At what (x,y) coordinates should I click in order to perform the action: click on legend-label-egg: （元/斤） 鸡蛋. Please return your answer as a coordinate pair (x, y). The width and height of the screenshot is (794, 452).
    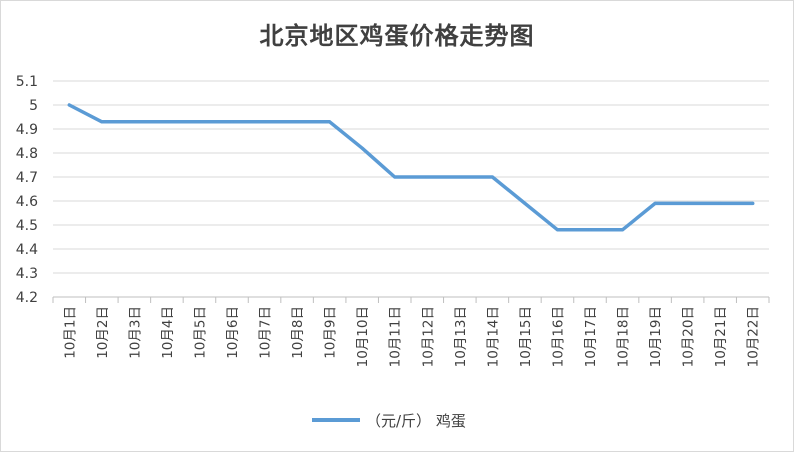
    Looking at the image, I should click on (416, 420).